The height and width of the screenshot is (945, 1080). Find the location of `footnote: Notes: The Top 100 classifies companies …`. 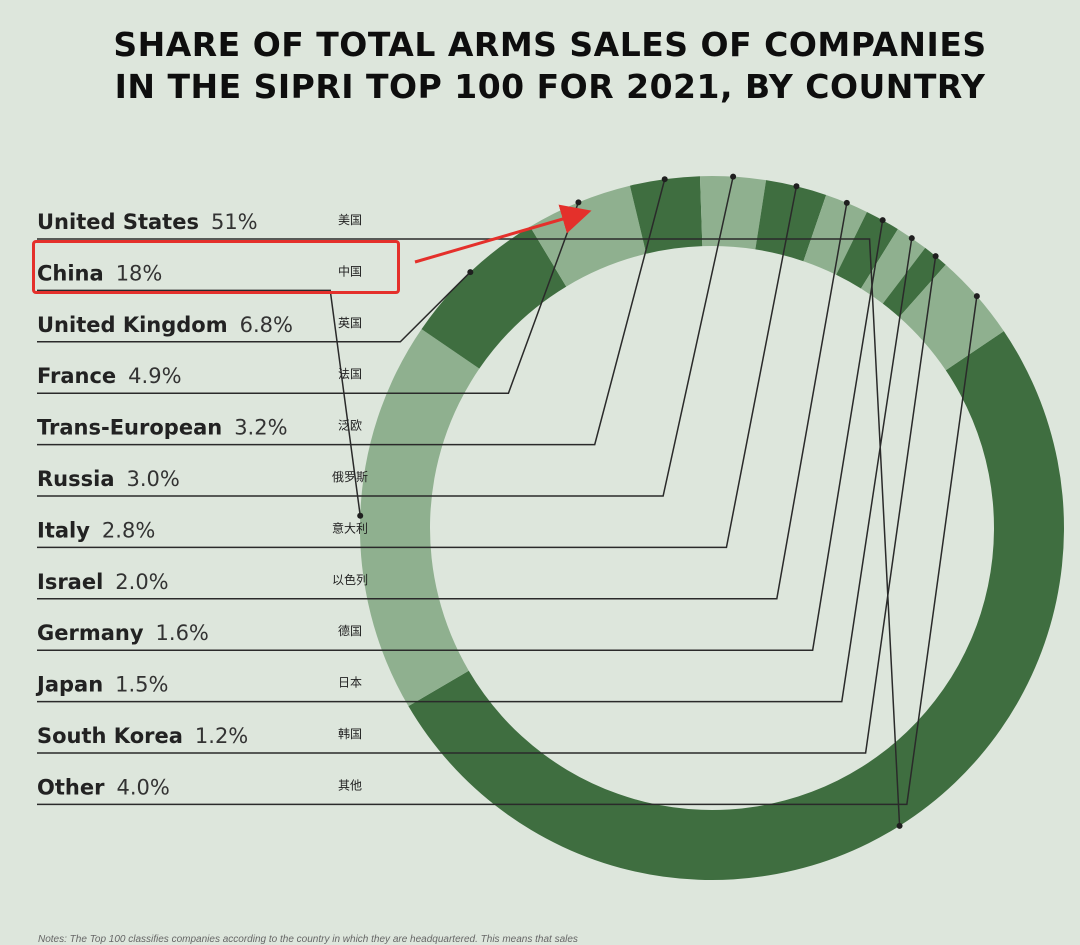

footnote: Notes: The Top 100 classifies companies … is located at coordinates (308, 939).